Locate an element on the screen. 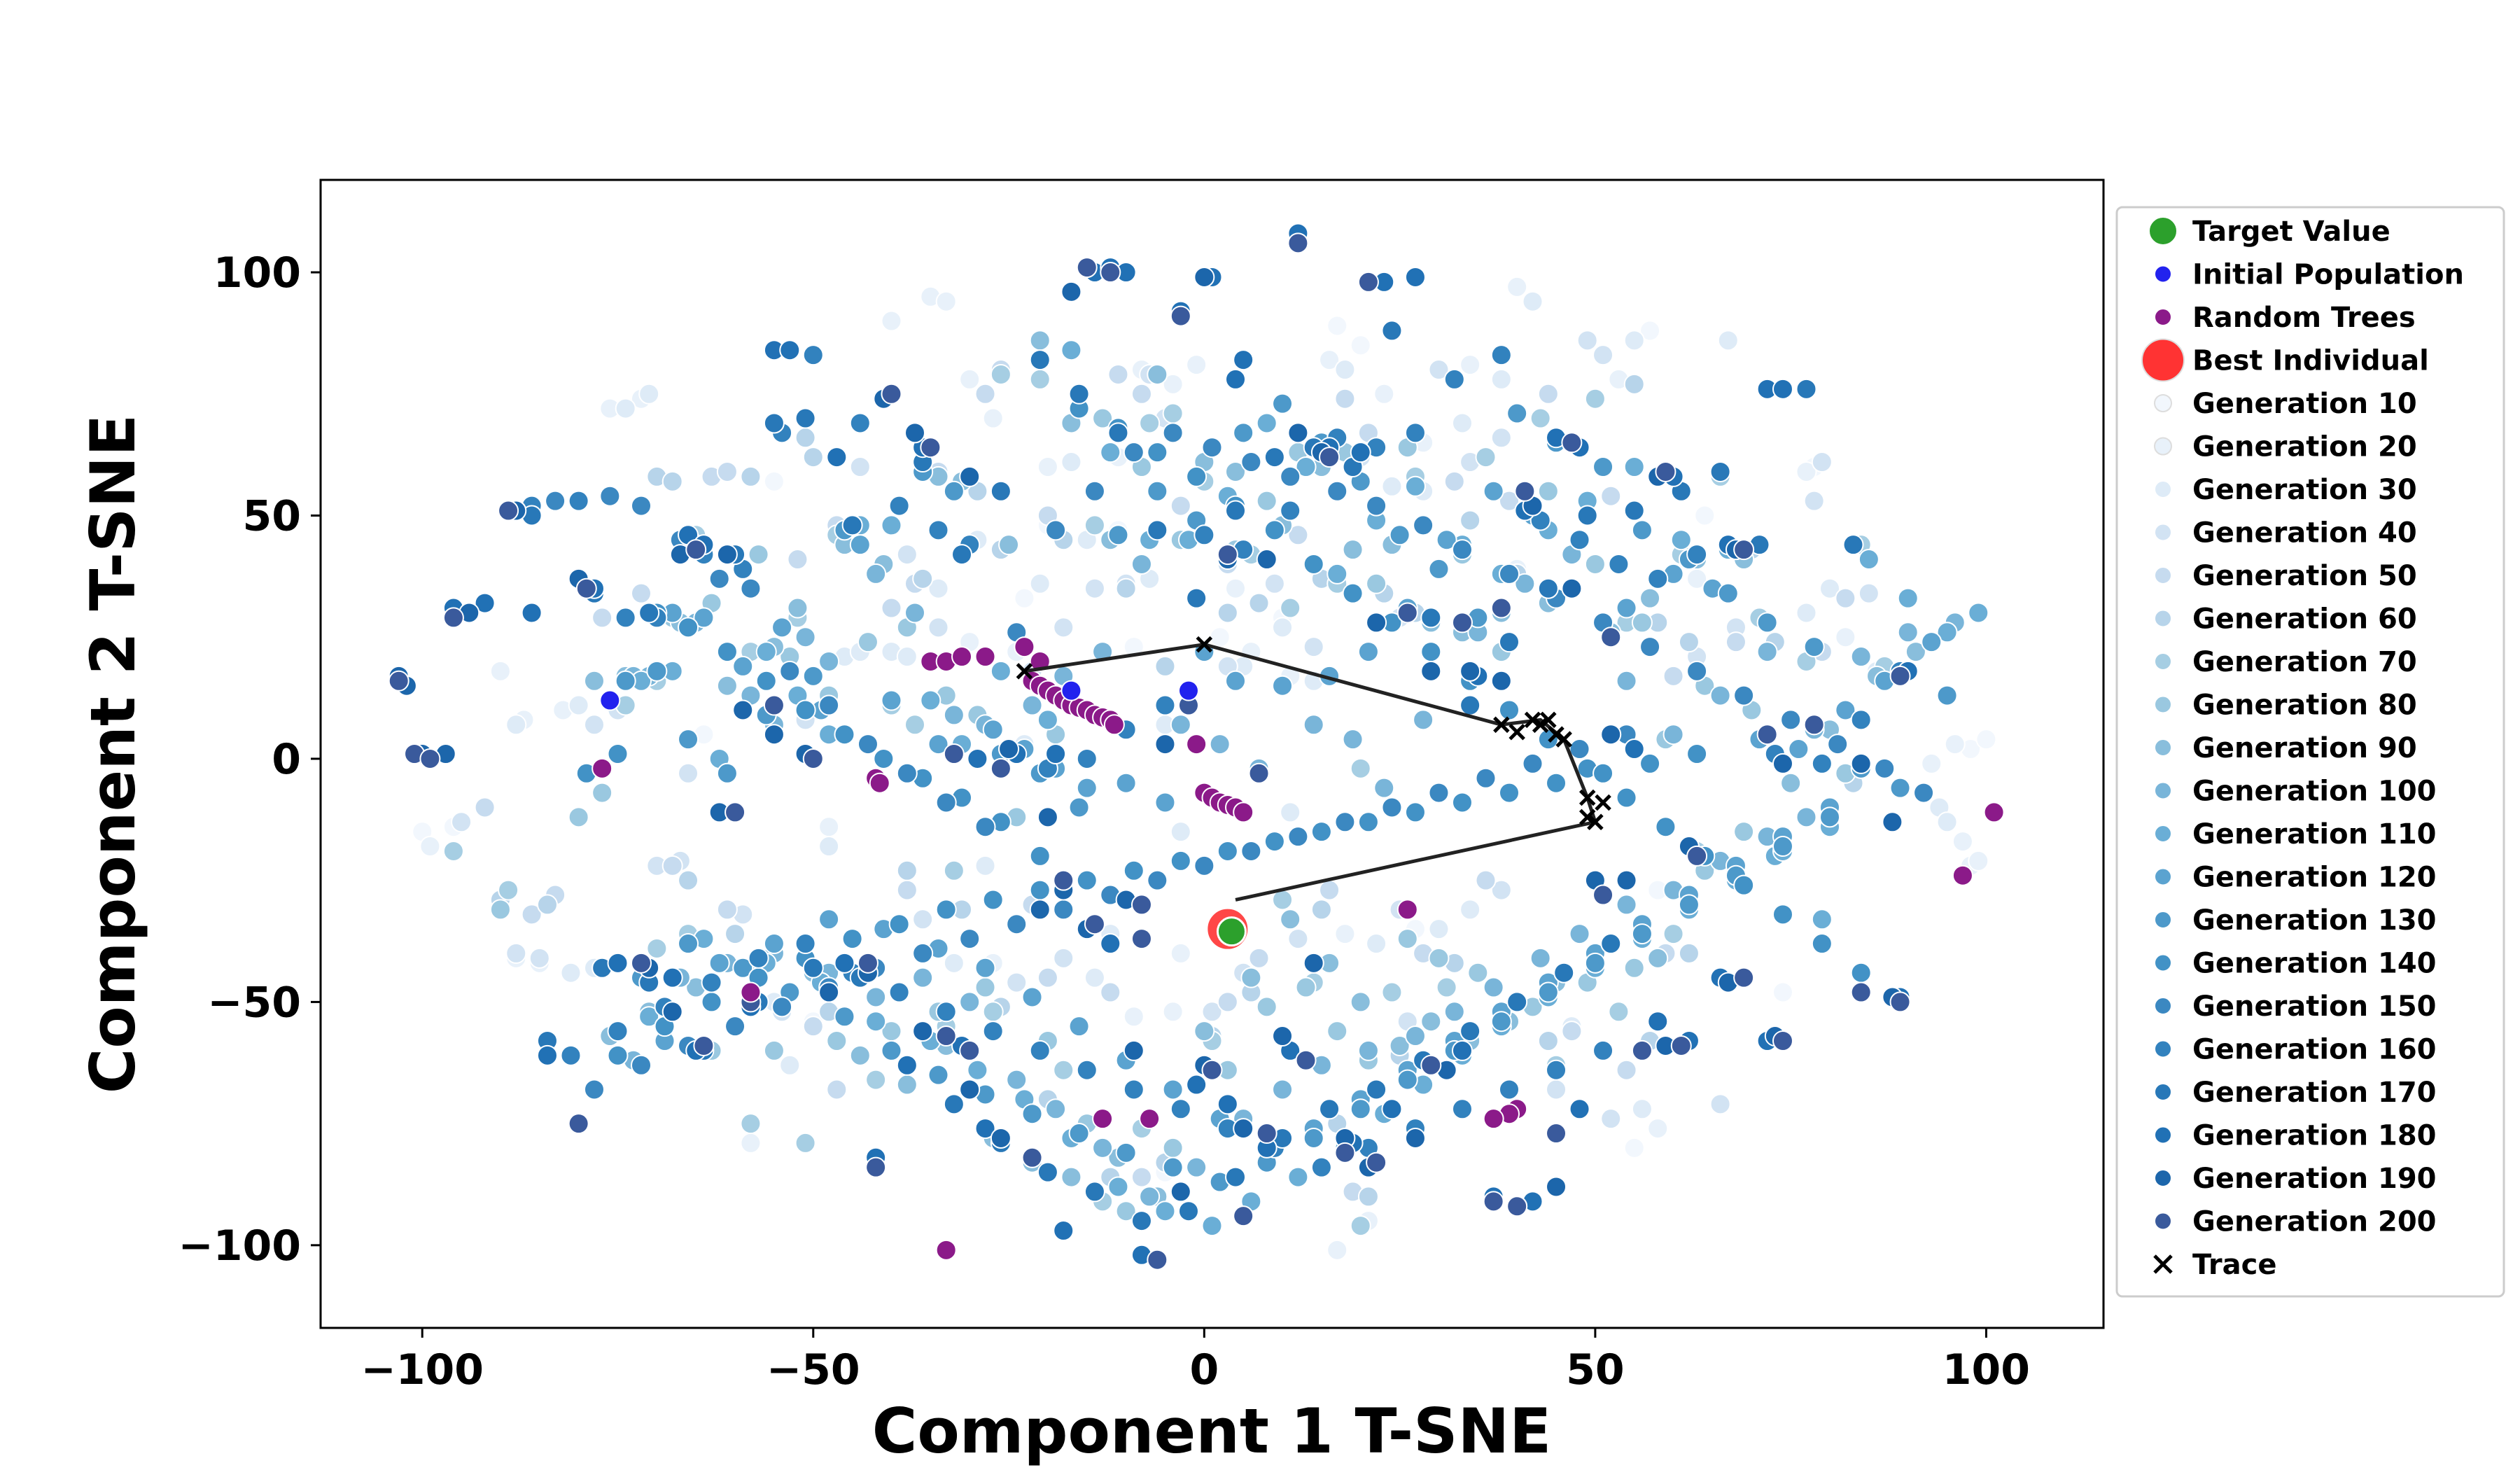  legend-item-generation-40: Generation 40 is located at coordinates (2285, 533).